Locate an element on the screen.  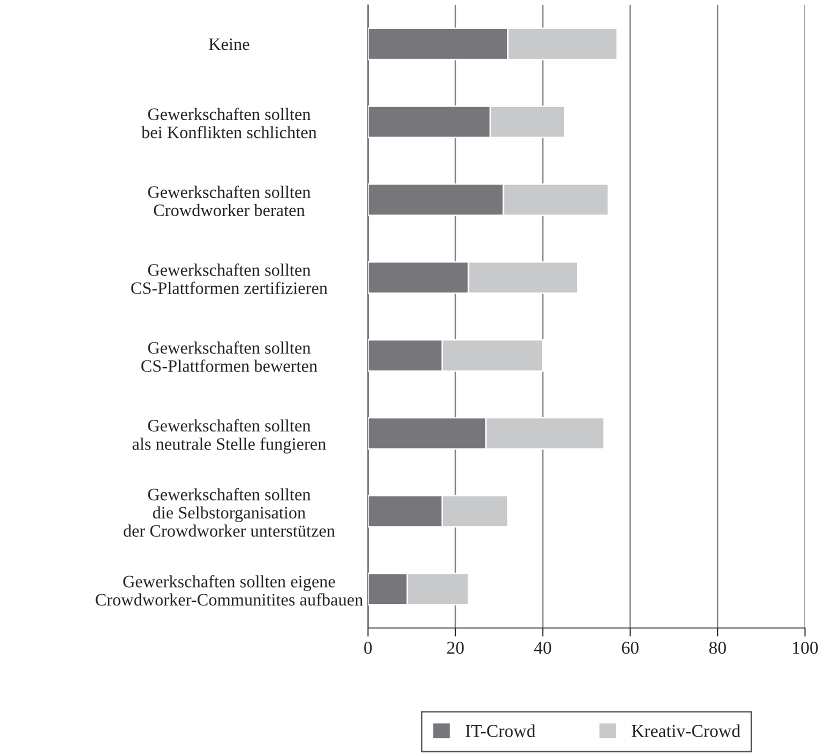
x-tick-label: 20 is located at coordinates (455, 648).